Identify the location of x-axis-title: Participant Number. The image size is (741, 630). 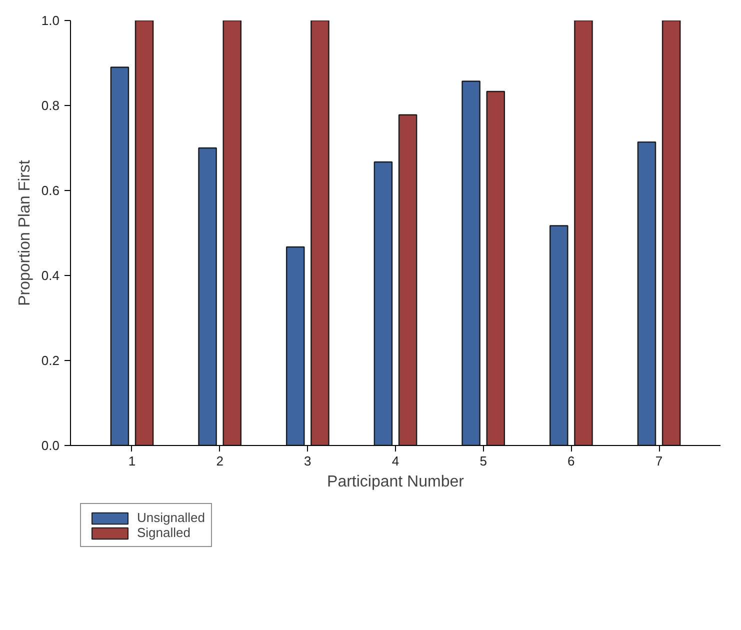
(396, 482).